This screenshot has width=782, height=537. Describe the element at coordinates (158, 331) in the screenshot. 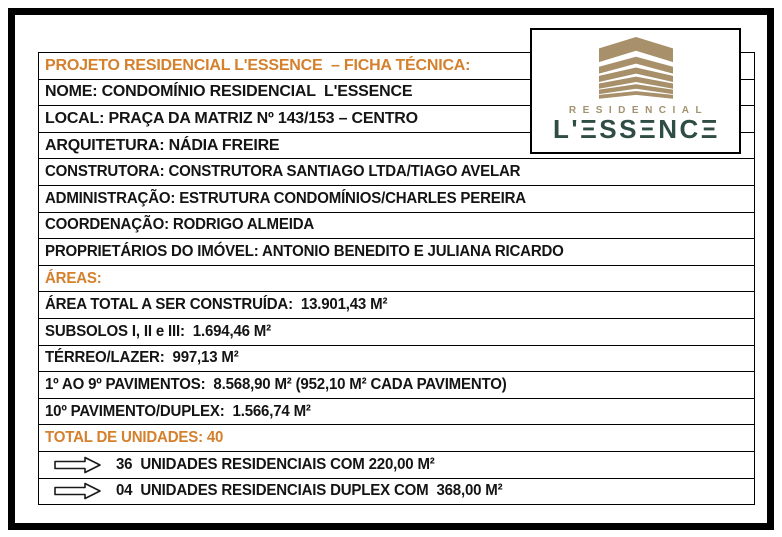

I see `row-text: SUBSOLOS I, II e III: 1.694,46 M²` at that location.